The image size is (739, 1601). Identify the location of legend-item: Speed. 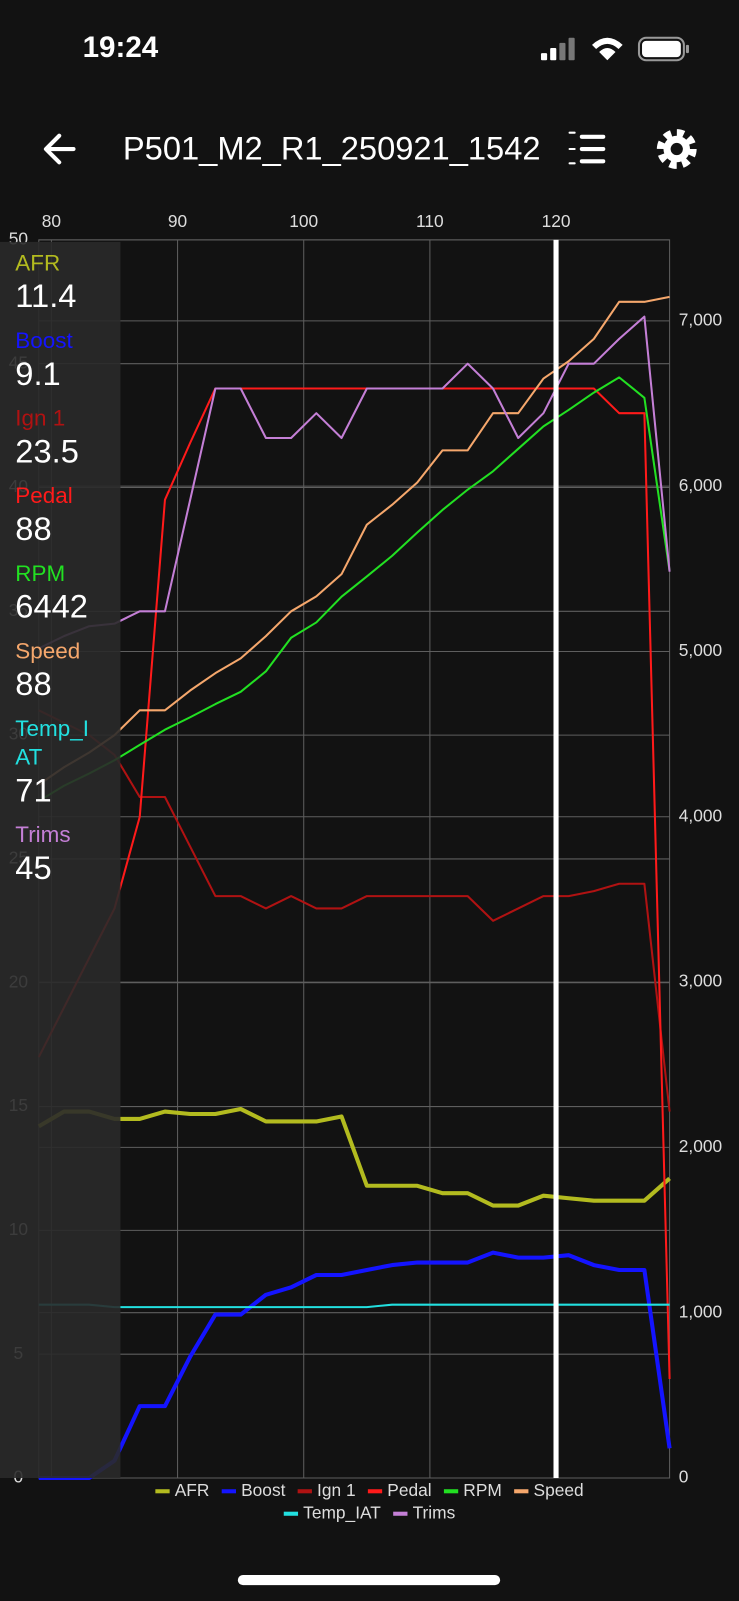
(549, 1490).